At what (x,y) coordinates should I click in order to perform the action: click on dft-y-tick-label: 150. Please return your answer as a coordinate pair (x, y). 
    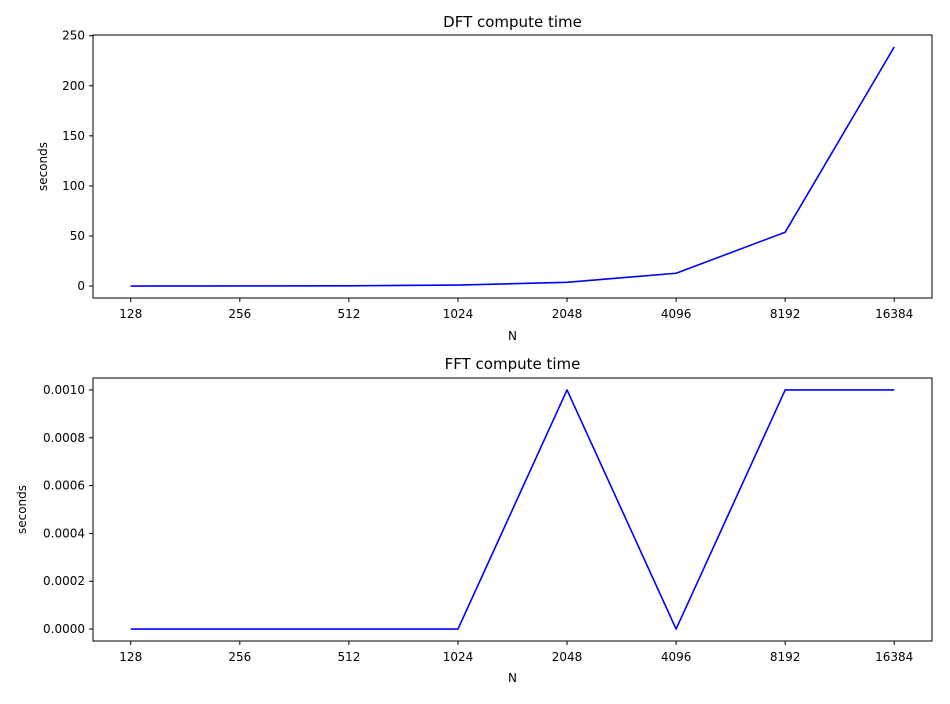
    Looking at the image, I should click on (73, 136).